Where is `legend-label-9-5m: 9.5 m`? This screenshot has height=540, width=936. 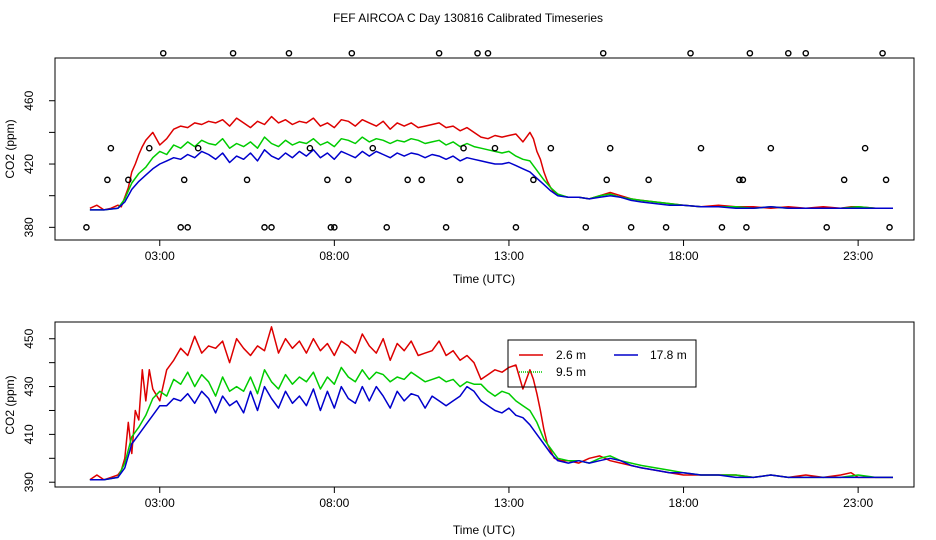 legend-label-9-5m: 9.5 m is located at coordinates (571, 372).